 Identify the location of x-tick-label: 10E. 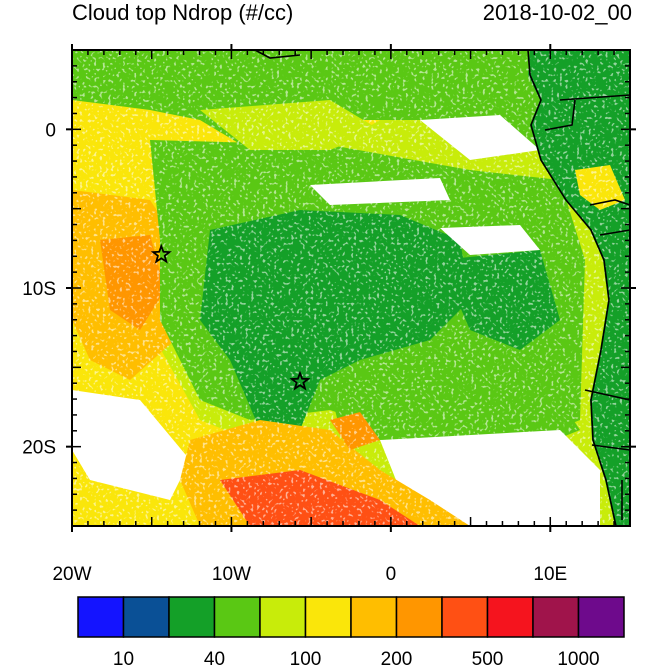
(550, 574).